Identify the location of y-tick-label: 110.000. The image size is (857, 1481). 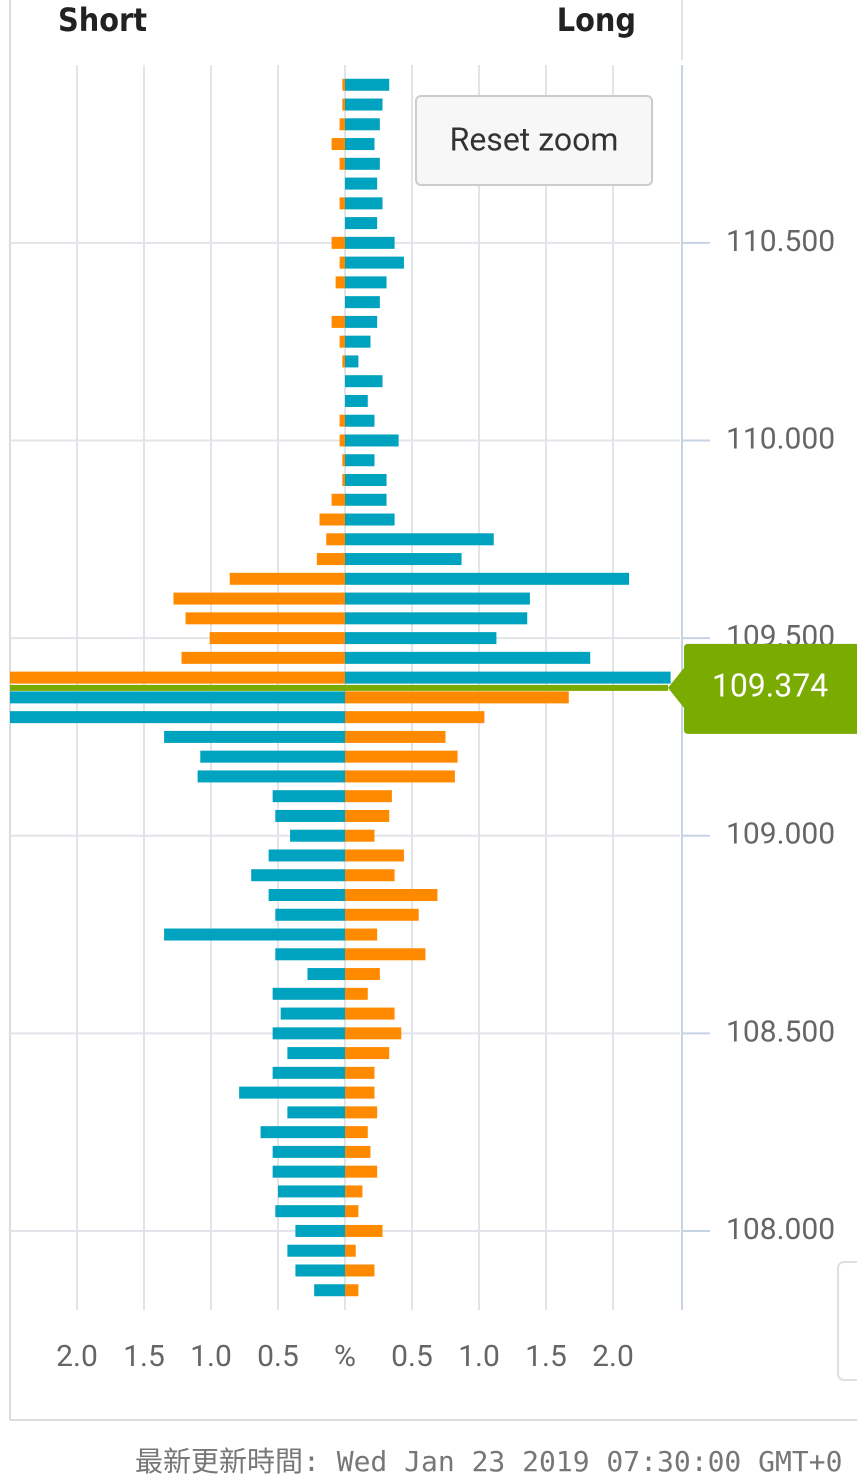
(780, 438).